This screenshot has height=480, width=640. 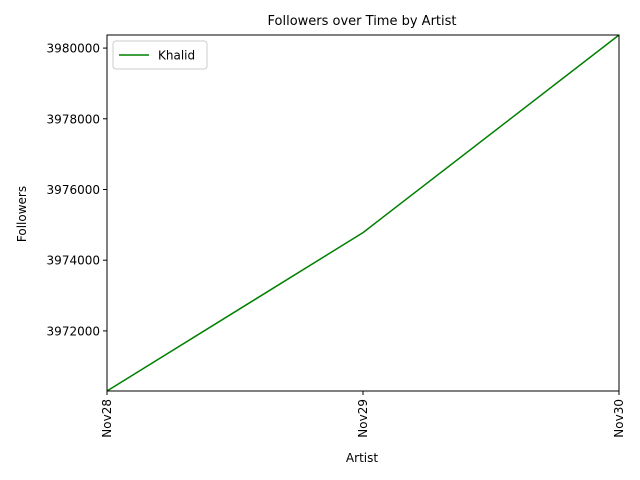 I want to click on y-tick-label: 3980000, so click(x=73, y=49).